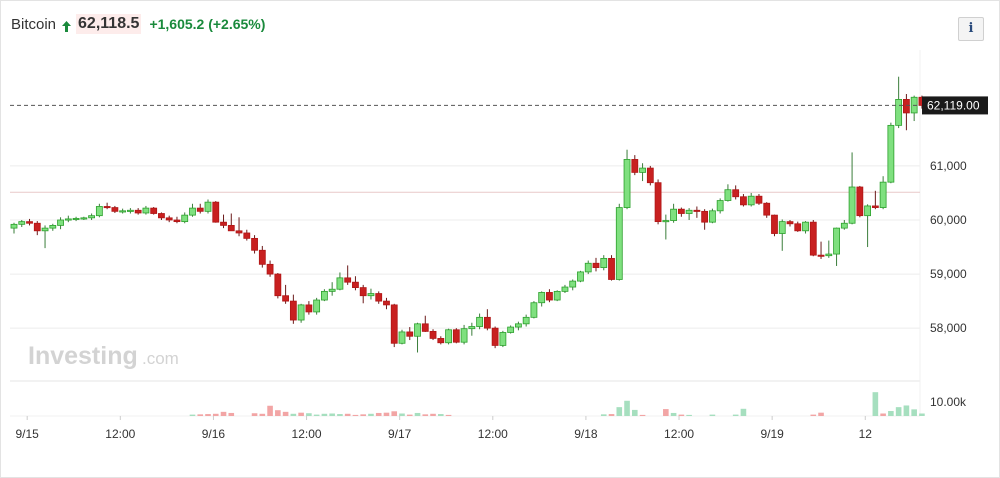  Describe the element at coordinates (214, 434) in the screenshot. I see `x-tick-label: 9/16` at that location.